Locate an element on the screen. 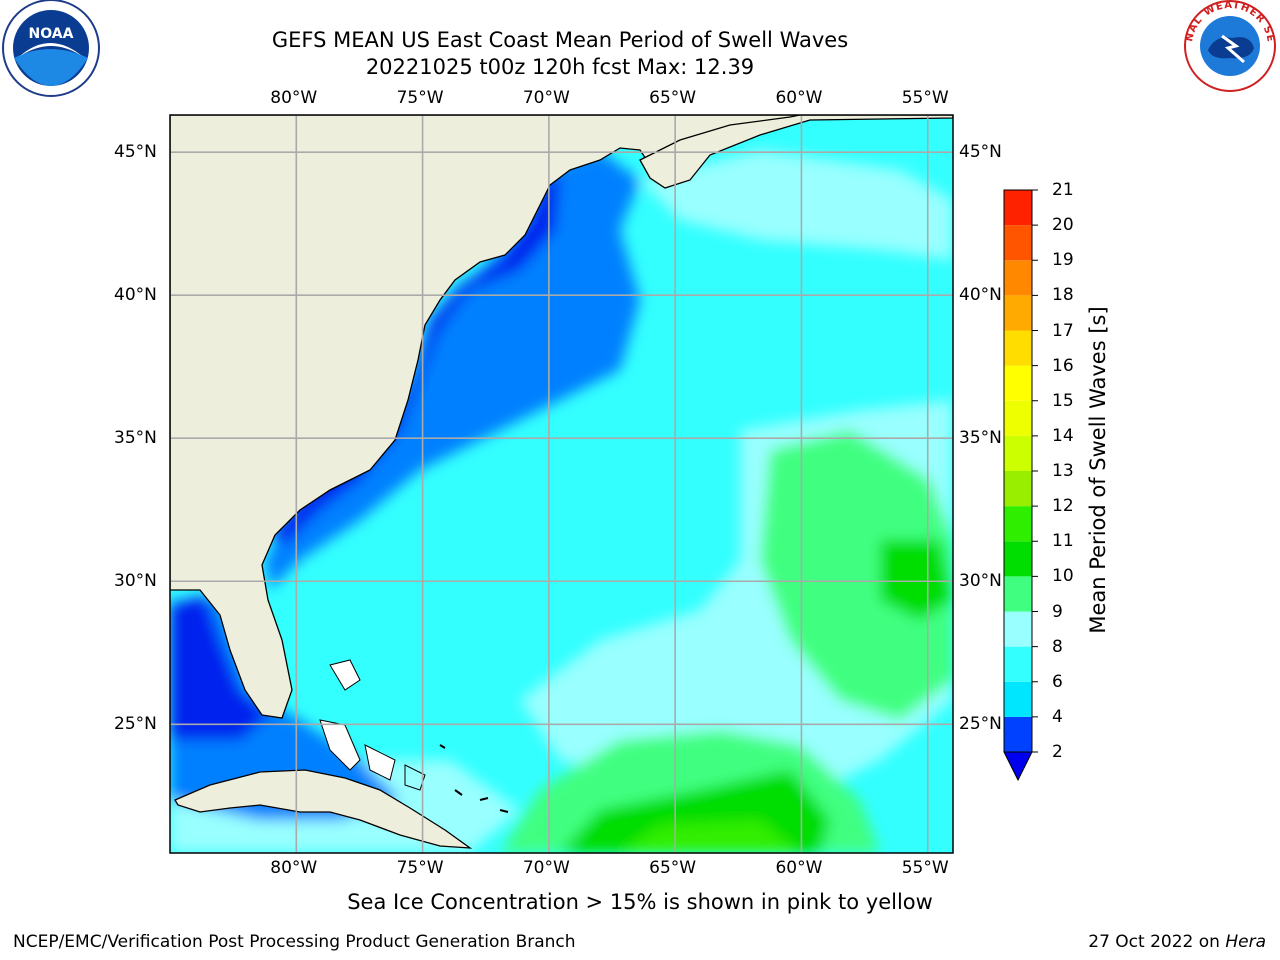  colorbar-tick-label: 6 is located at coordinates (1057, 681).